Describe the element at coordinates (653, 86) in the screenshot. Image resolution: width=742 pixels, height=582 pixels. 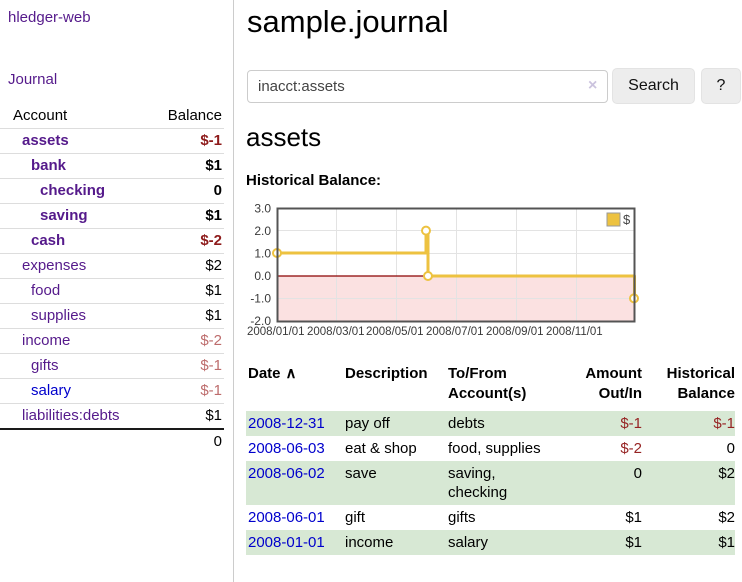
I see `search-button: Search` at that location.